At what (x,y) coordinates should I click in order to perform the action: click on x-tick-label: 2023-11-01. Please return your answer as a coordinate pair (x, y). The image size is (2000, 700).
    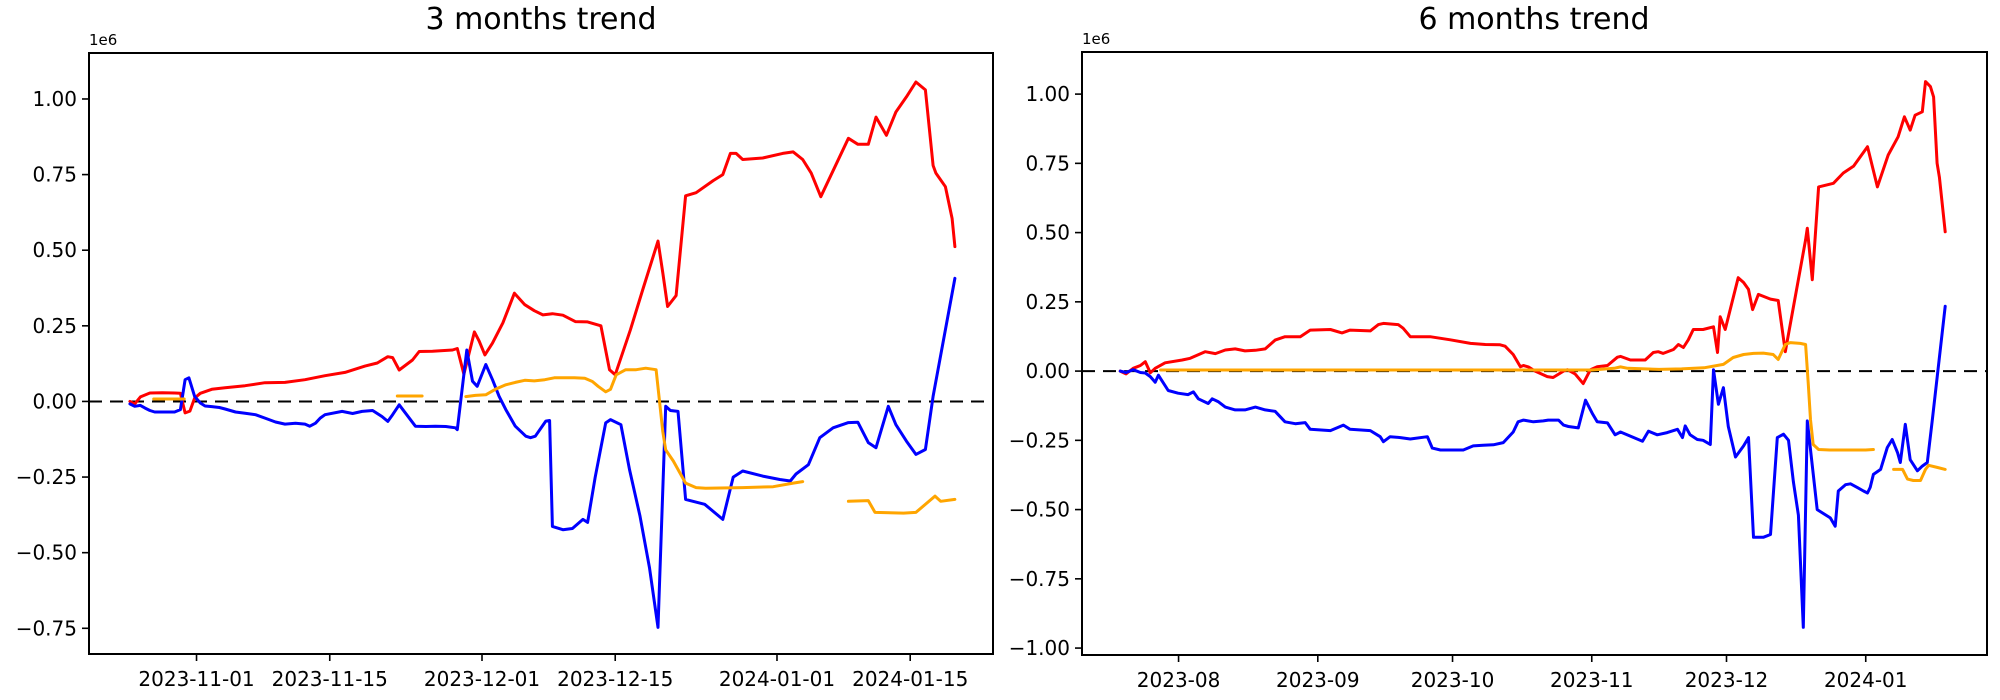
    Looking at the image, I should click on (196, 679).